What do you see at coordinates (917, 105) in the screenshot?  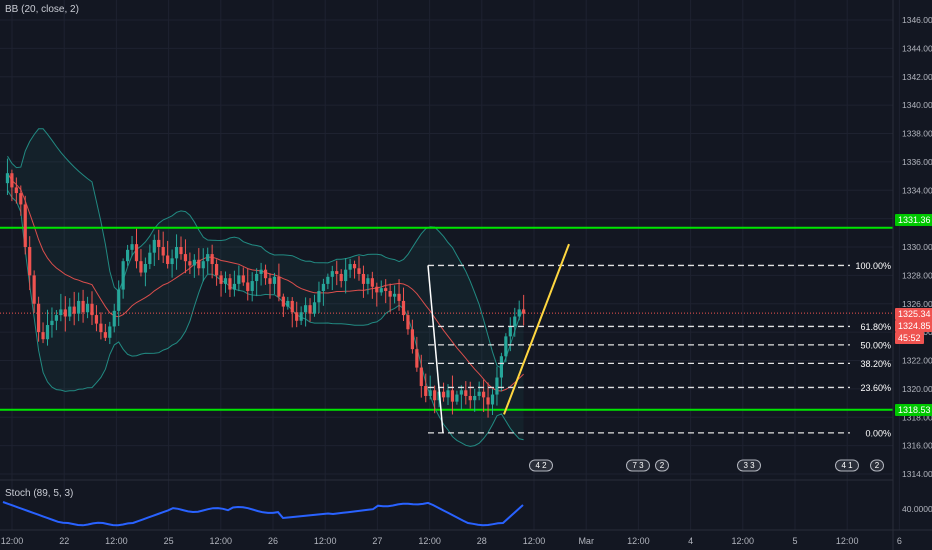 I see `price-tick-label: 1340.00` at bounding box center [917, 105].